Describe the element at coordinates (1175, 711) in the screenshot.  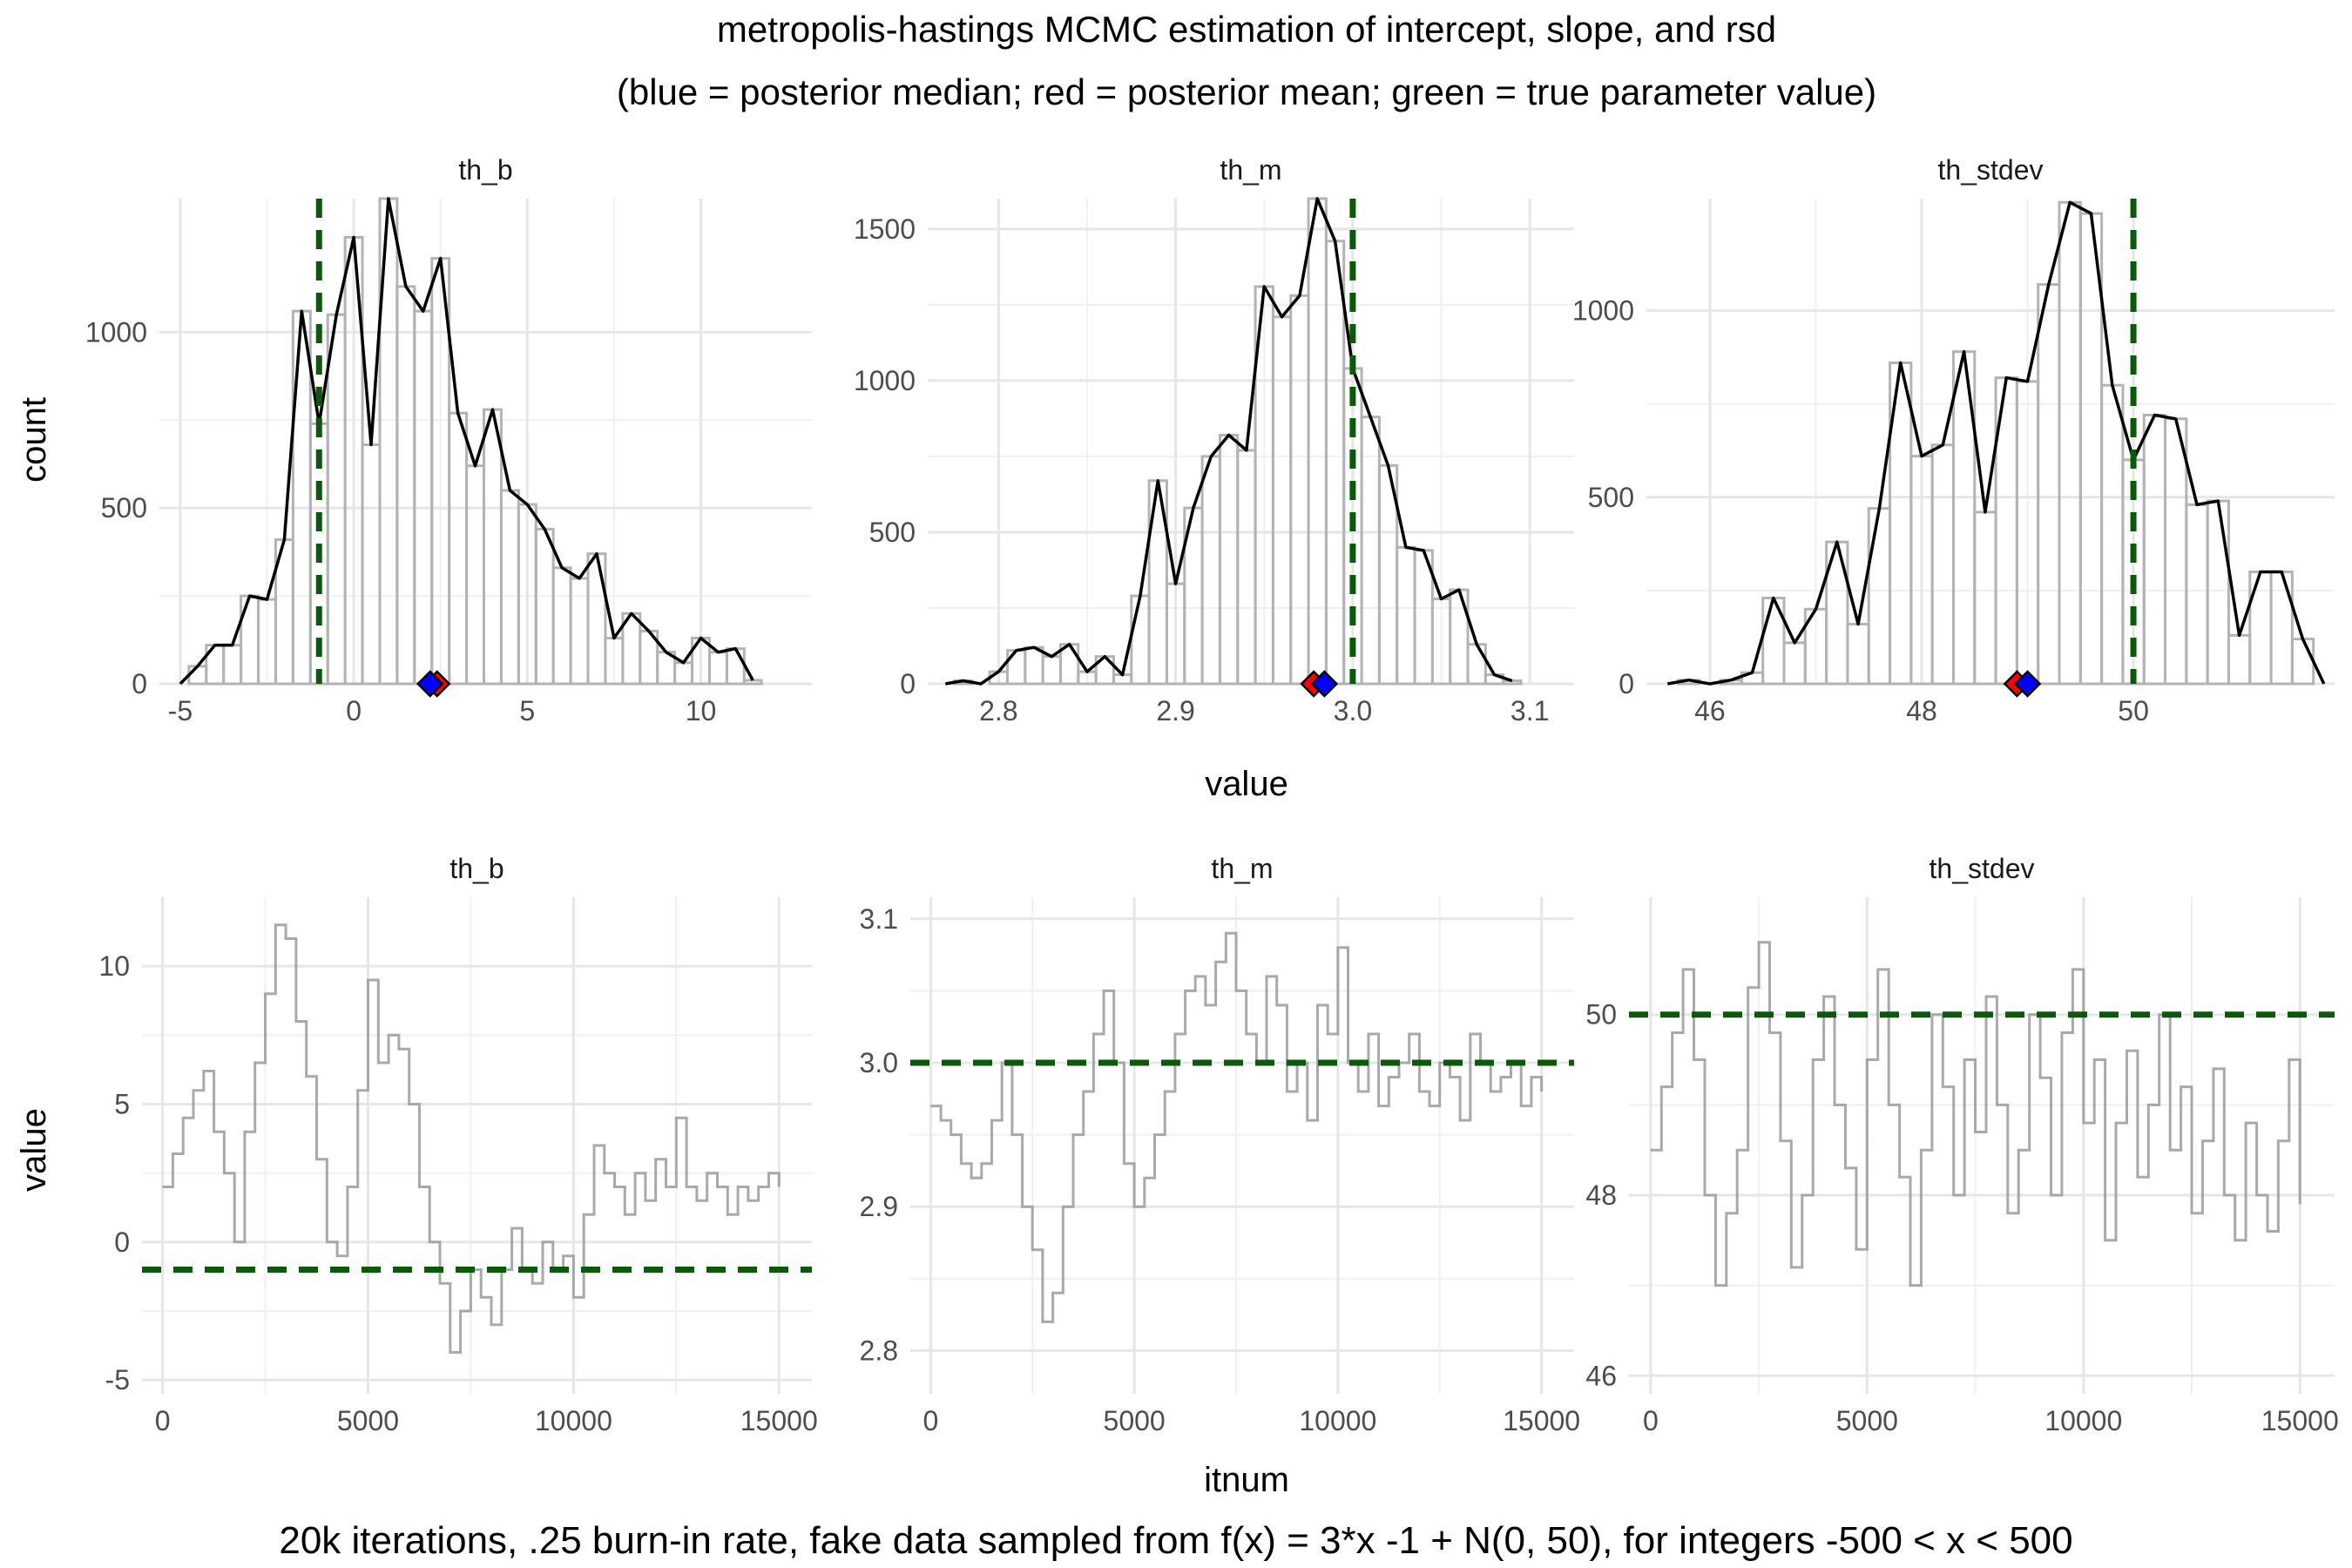
I see `x-tick-label: 2.9` at that location.